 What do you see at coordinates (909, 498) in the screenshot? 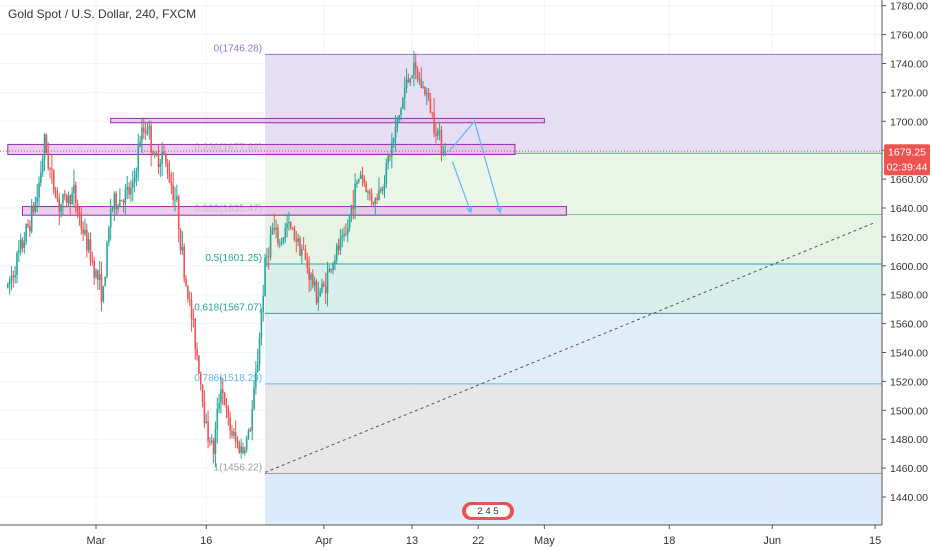
I see `y-tick-label: 1440.00` at bounding box center [909, 498].